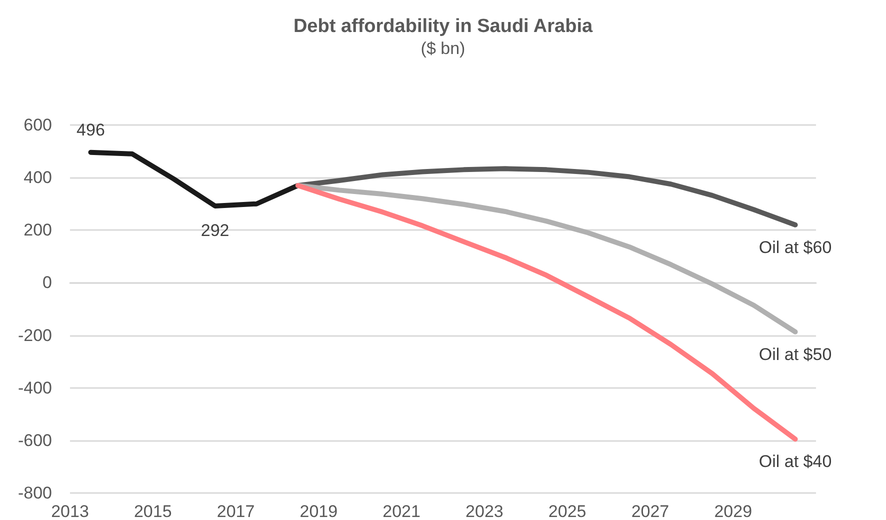 The image size is (886, 520). I want to click on chart-title: Debt affordability in Saudi Arabia, so click(443, 26).